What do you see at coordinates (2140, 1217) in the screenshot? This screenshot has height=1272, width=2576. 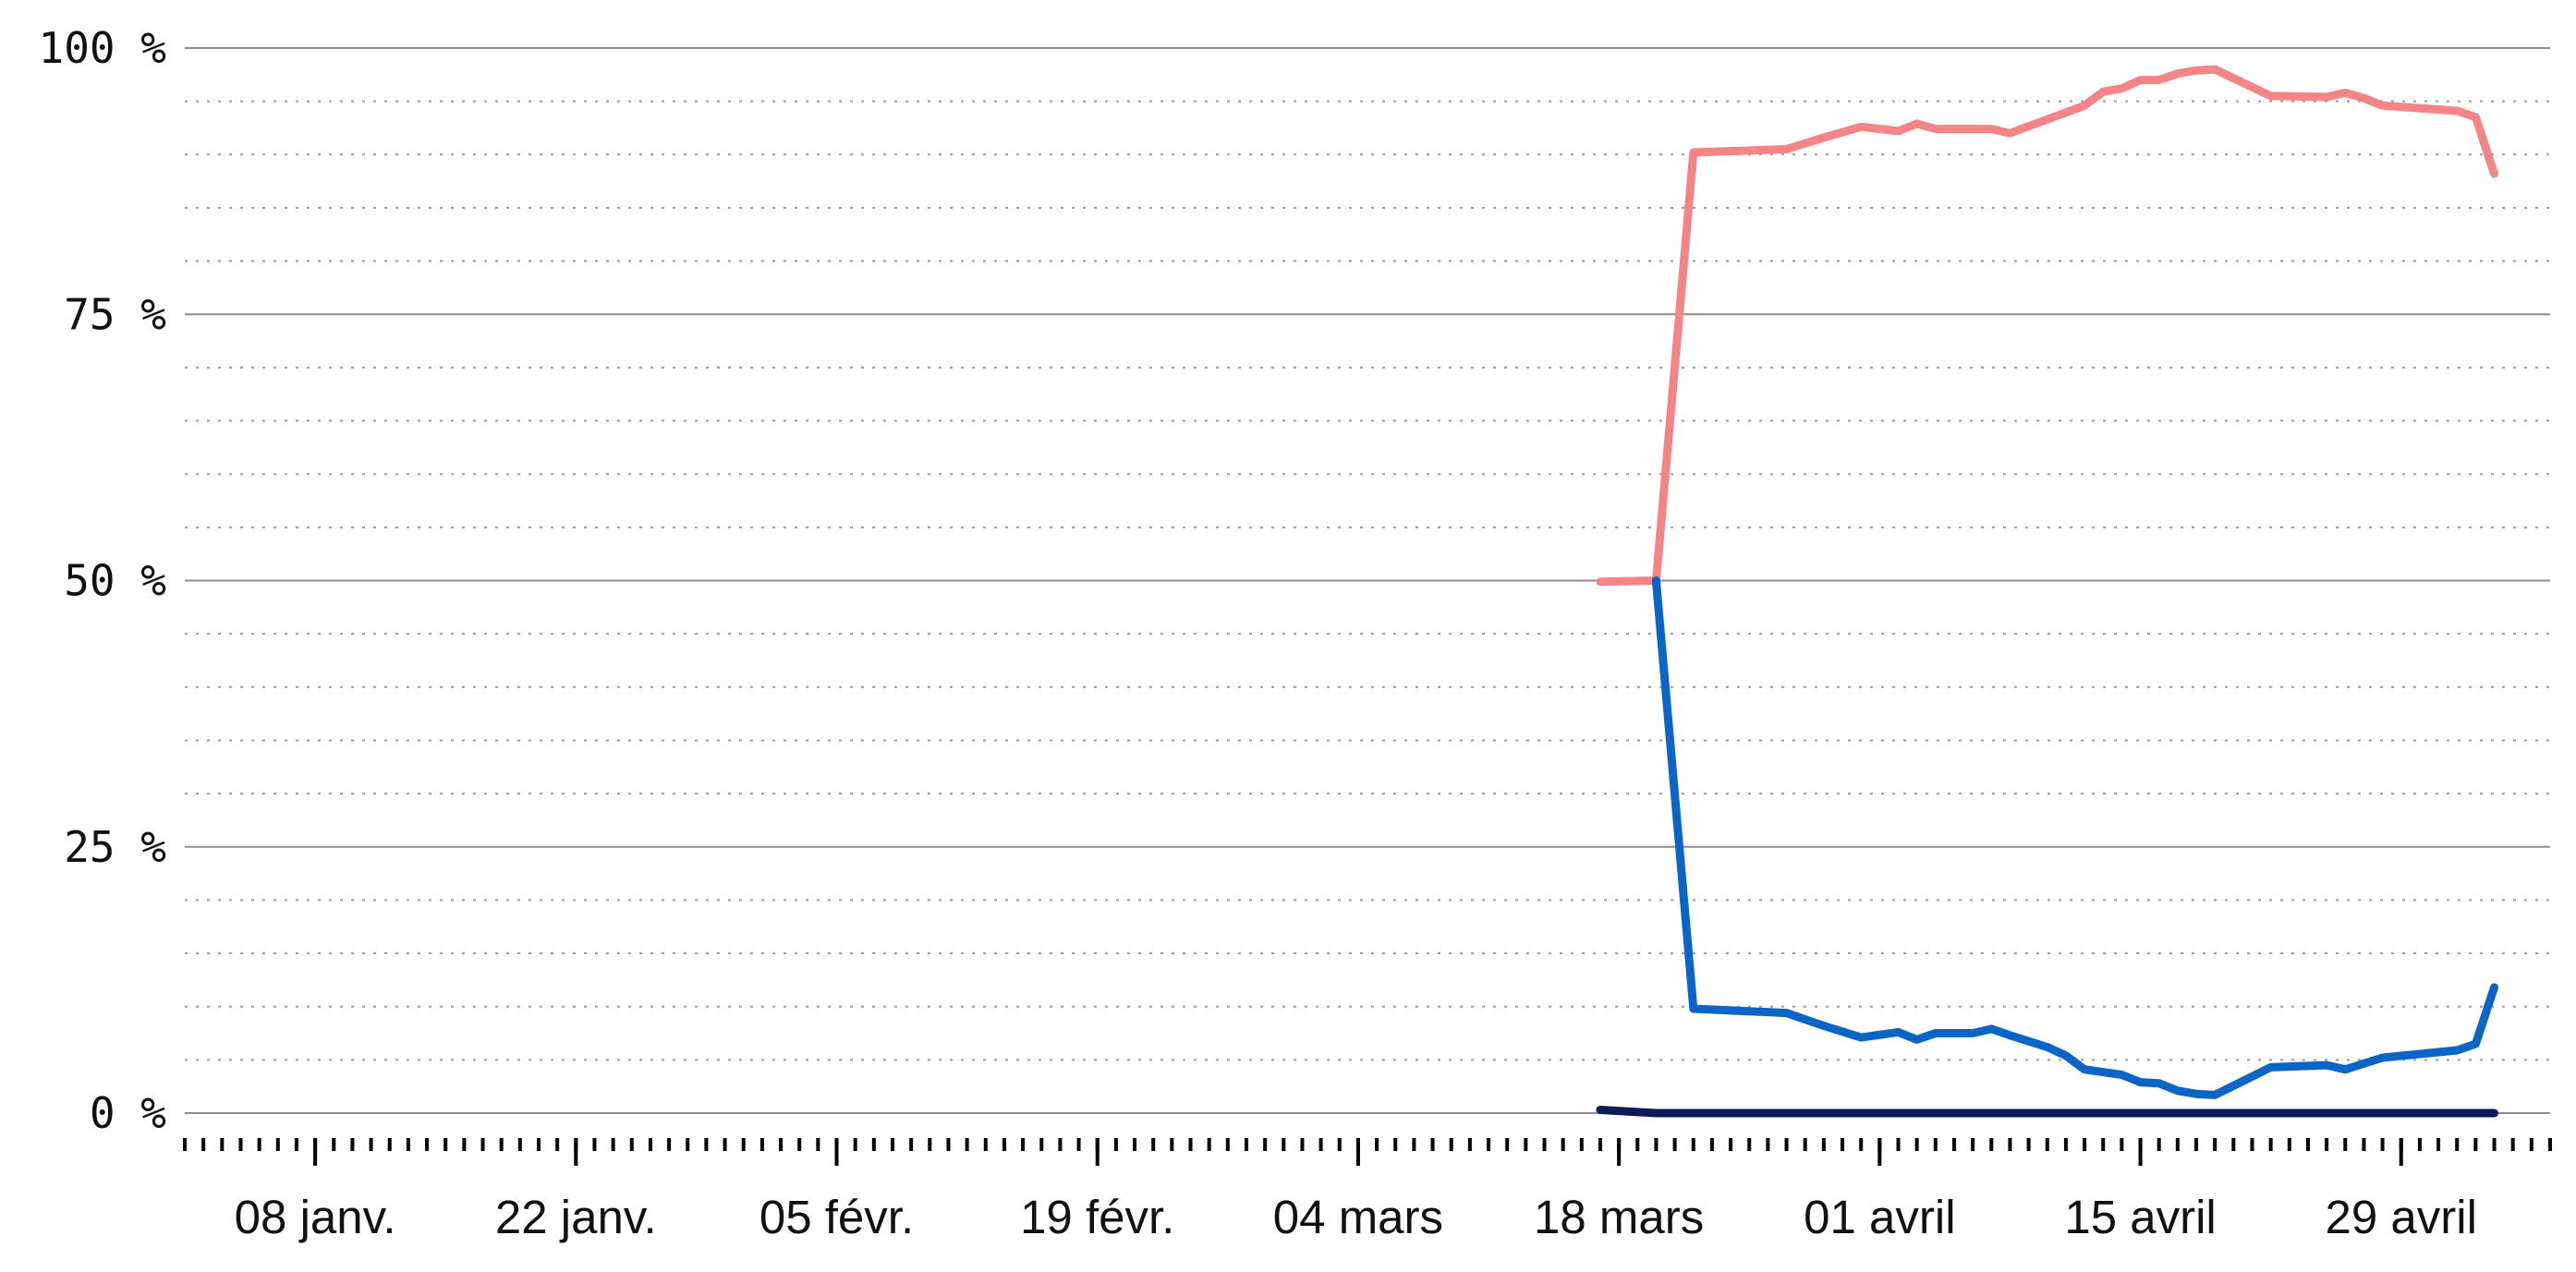 I see `x-tick-label: 15 avril` at bounding box center [2140, 1217].